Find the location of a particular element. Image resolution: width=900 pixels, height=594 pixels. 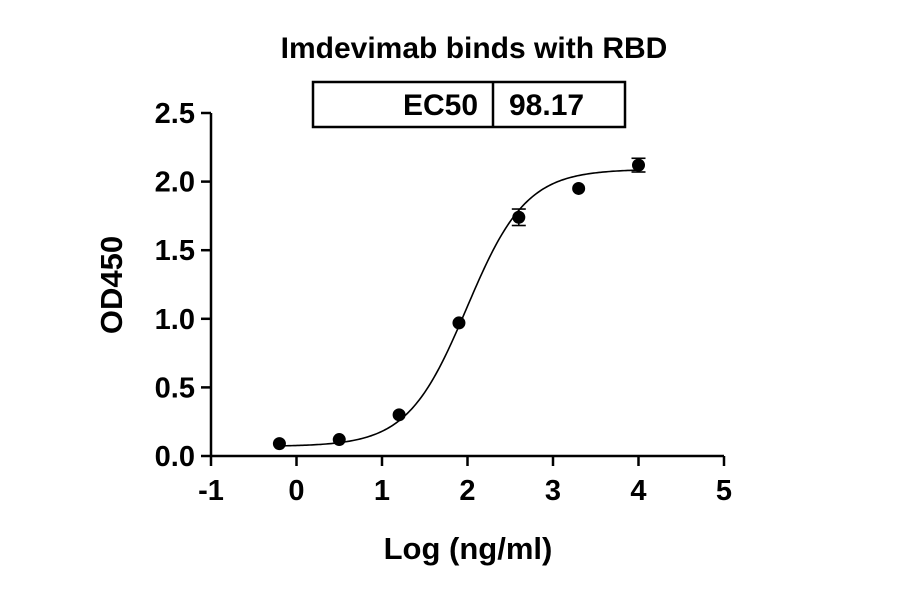

x-tick-label: -1 is located at coordinates (211, 491).